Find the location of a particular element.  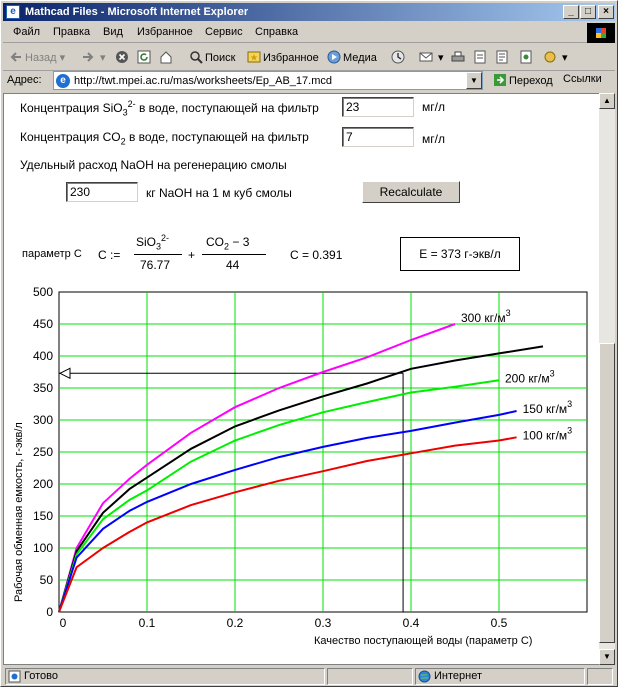

messenger-icon is located at coordinates (526, 57).